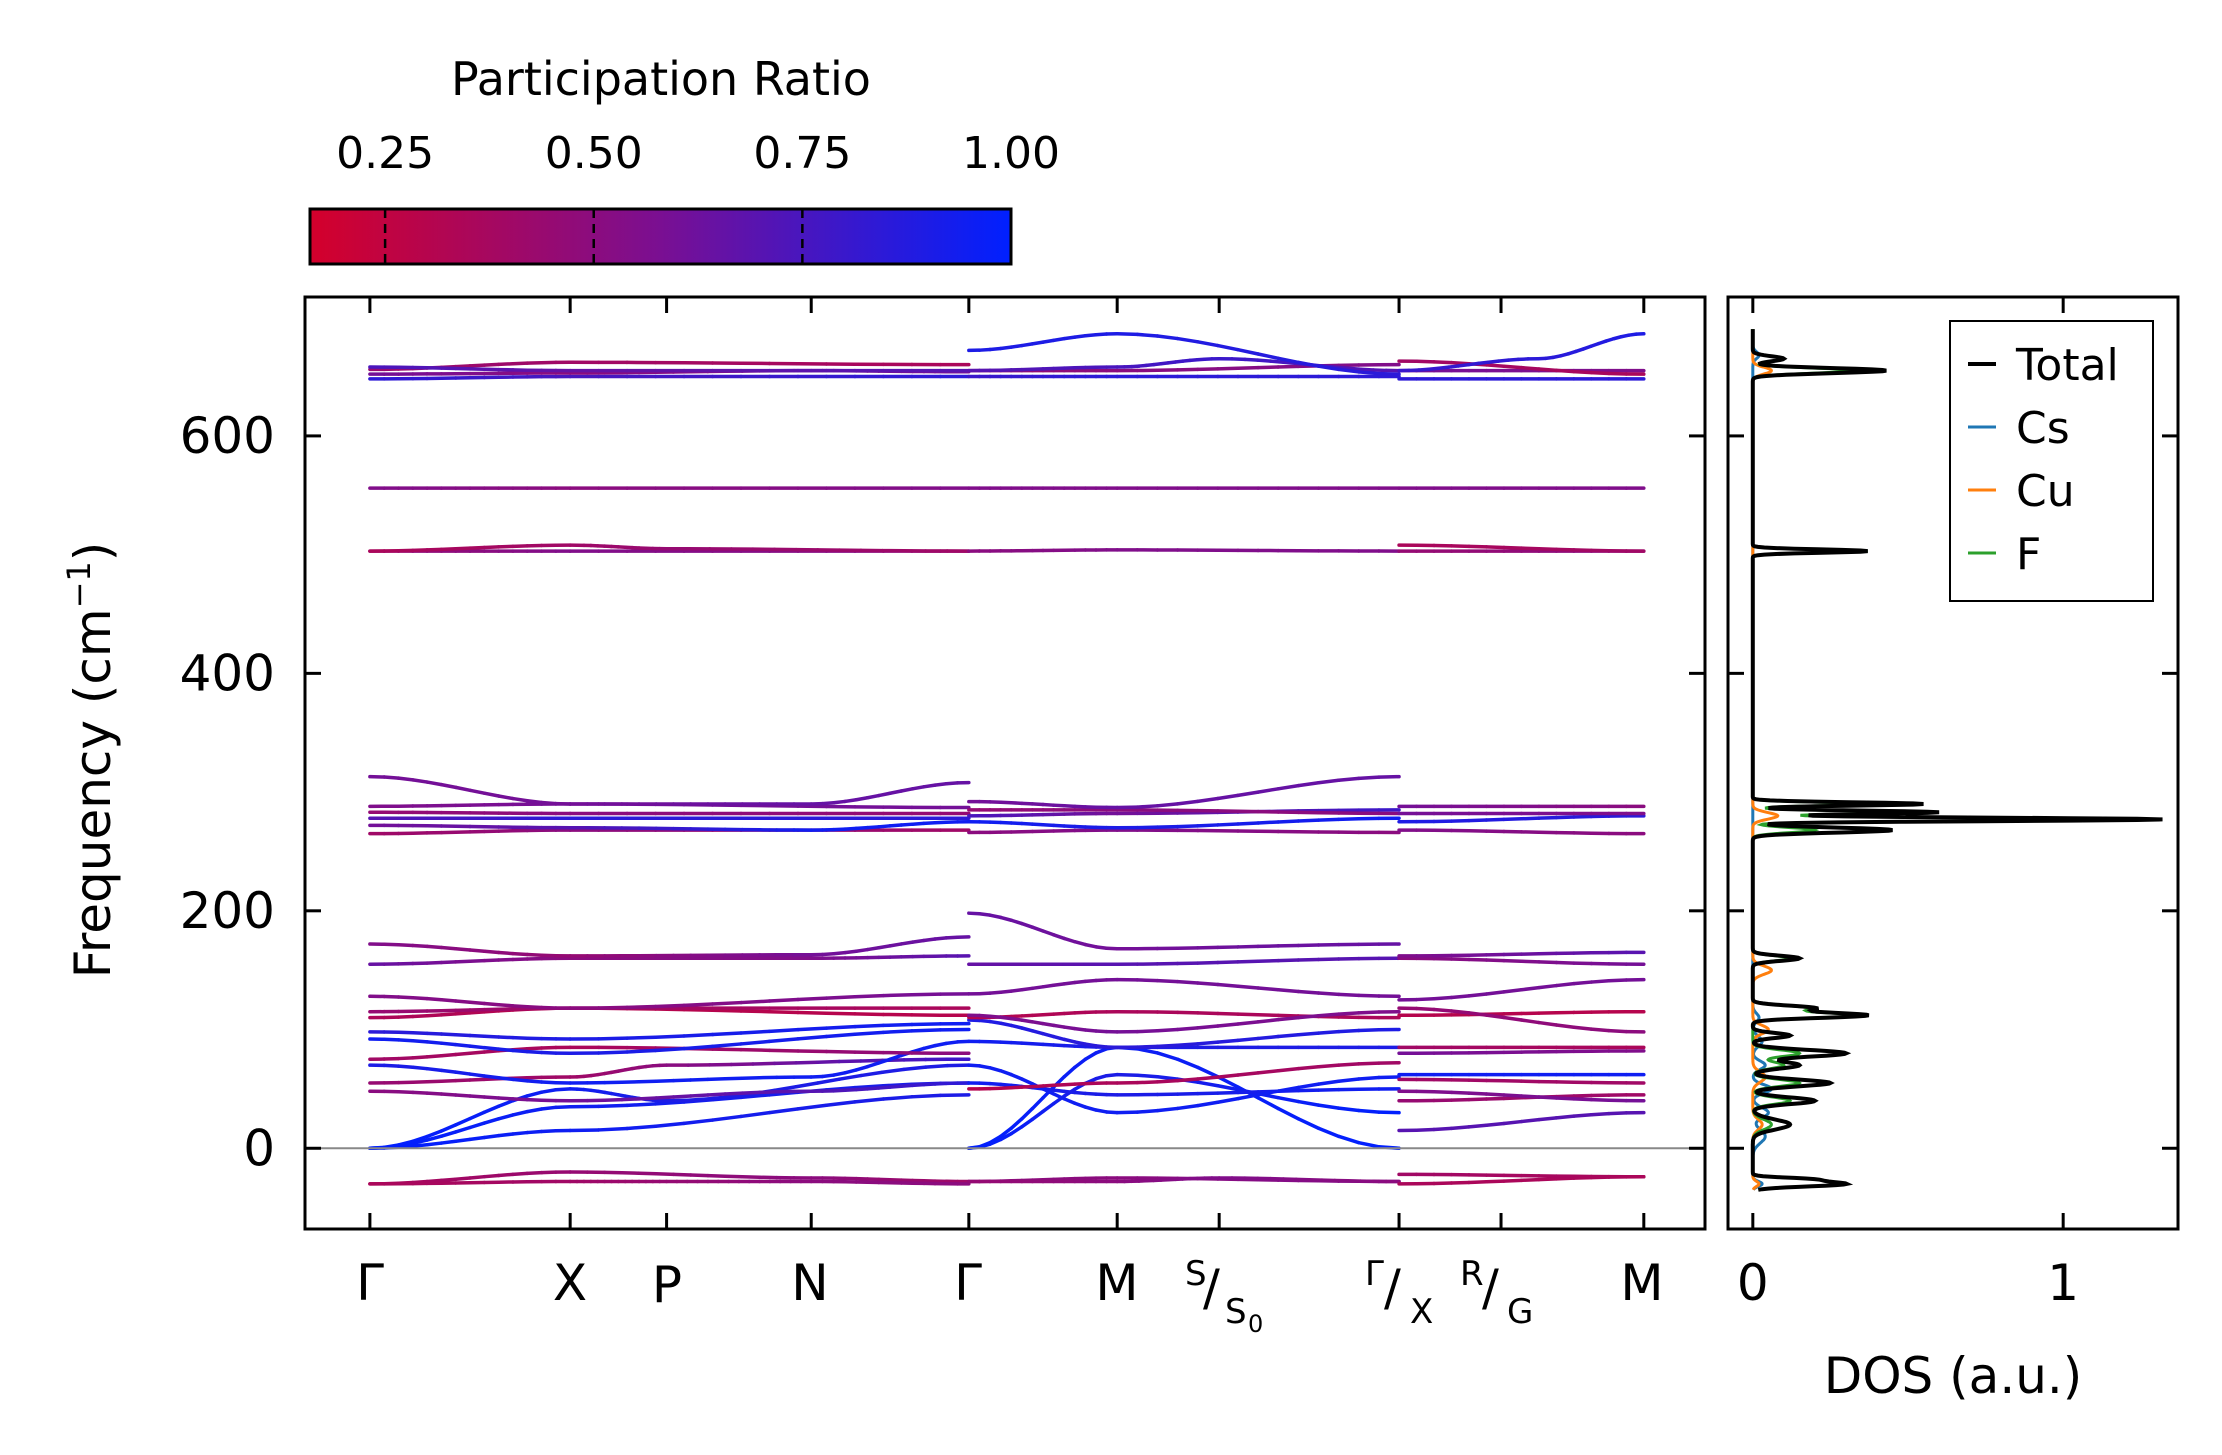  Describe the element at coordinates (570, 1283) in the screenshot. I see `kpoint-x: X` at that location.